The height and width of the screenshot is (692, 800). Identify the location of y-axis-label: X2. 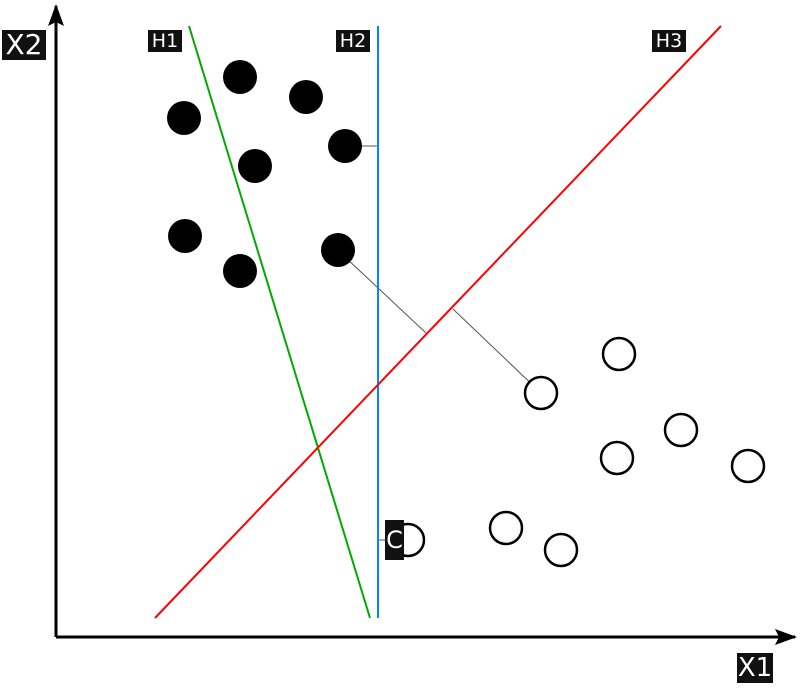
(24, 45).